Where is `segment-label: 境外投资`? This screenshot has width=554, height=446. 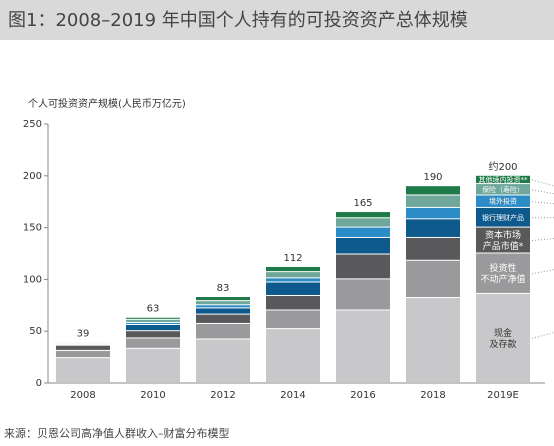
segment-label: 境外投资 is located at coordinates (503, 201).